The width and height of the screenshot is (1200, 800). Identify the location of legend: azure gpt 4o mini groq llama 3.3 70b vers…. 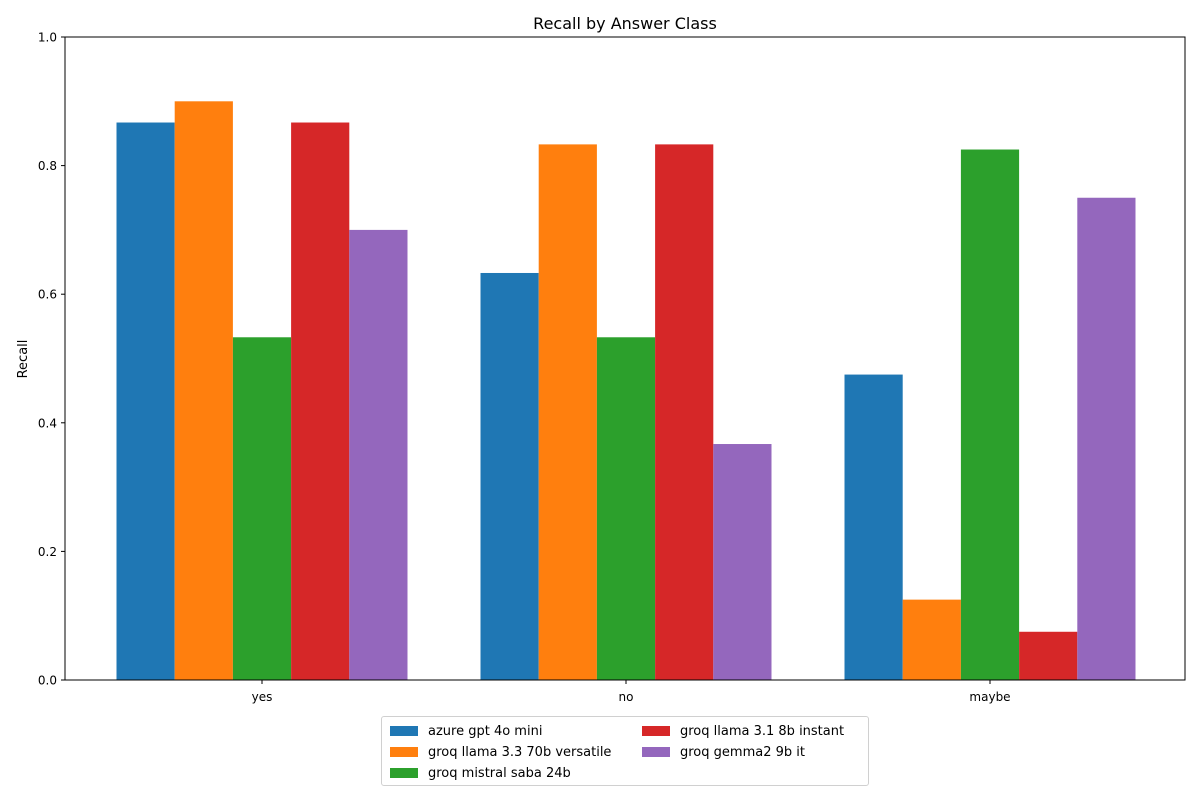
(625, 751).